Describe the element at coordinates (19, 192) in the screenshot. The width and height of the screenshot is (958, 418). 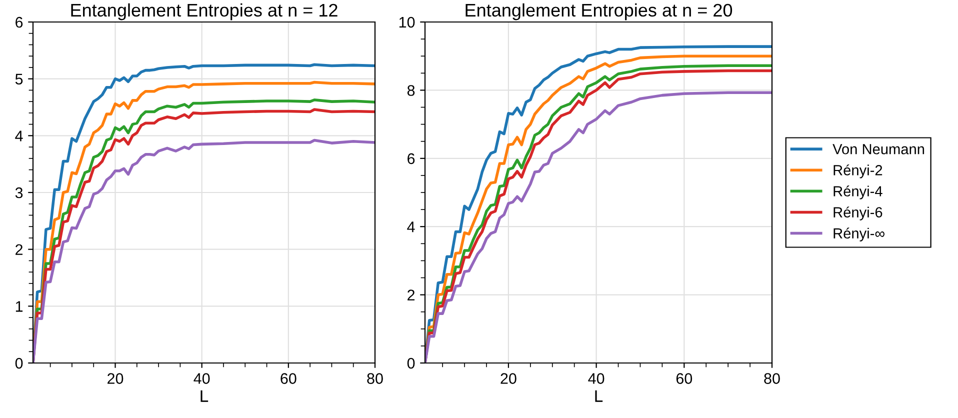
I see `y-tick-label: 3` at that location.